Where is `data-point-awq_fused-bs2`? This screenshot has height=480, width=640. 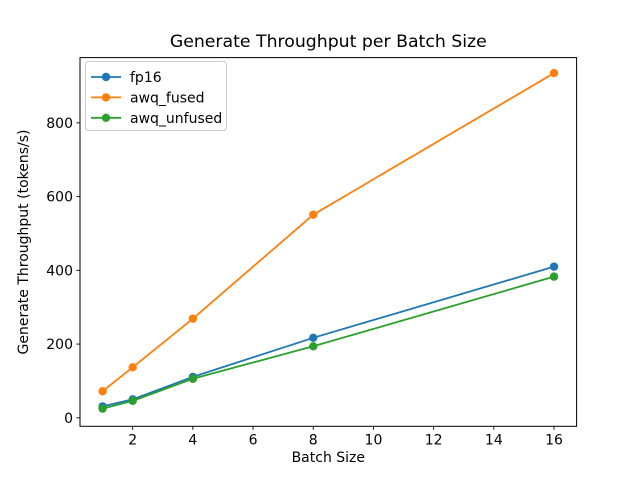 data-point-awq_fused-bs2 is located at coordinates (132, 367).